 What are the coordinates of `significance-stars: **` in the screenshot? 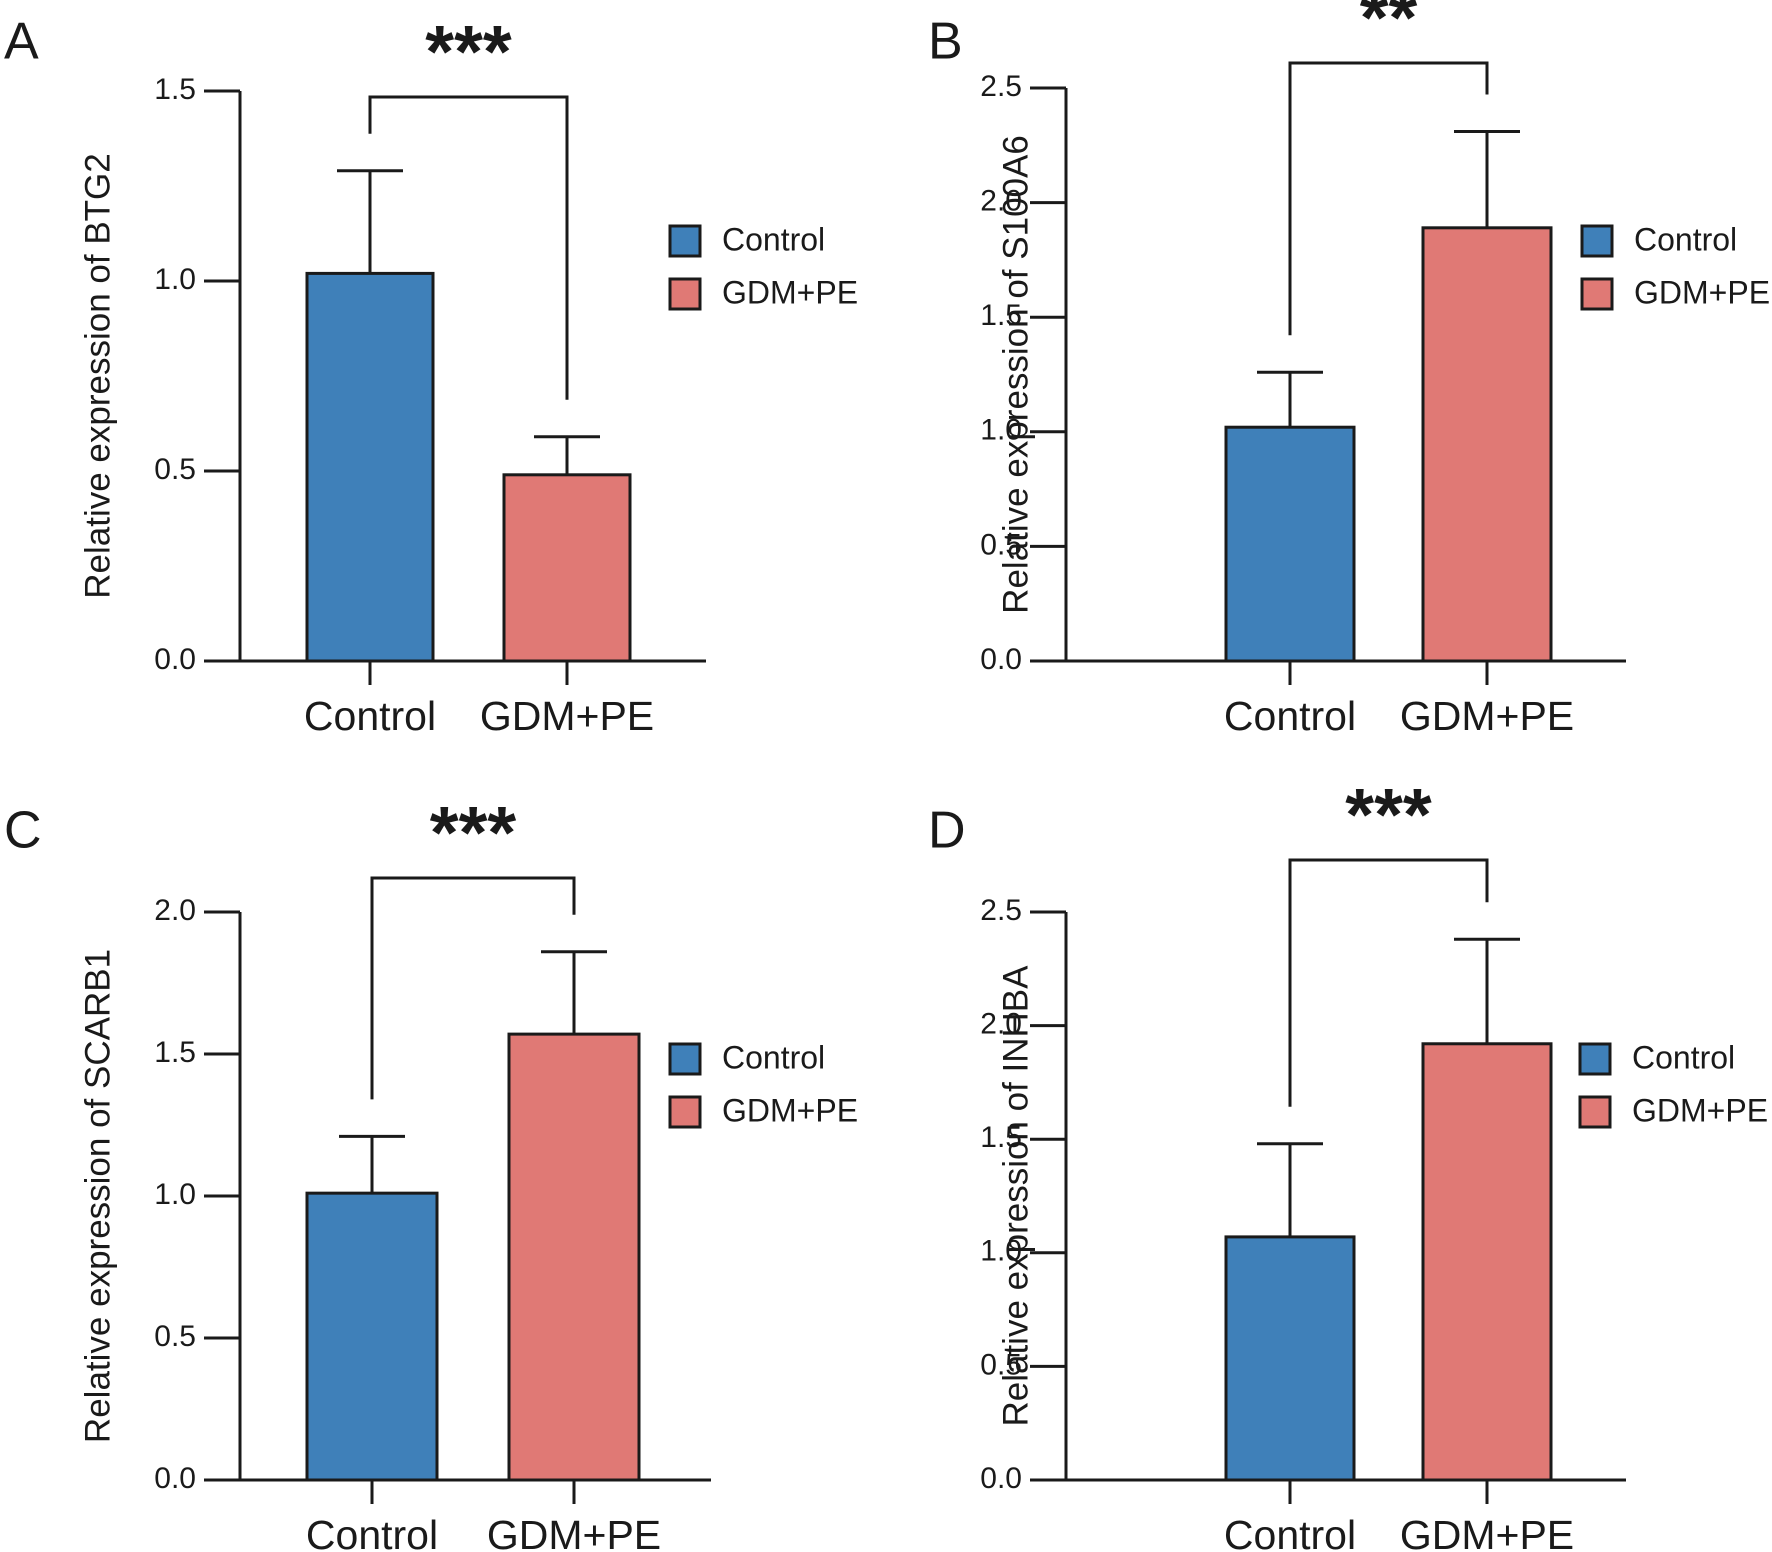 It's located at (1389, 29).